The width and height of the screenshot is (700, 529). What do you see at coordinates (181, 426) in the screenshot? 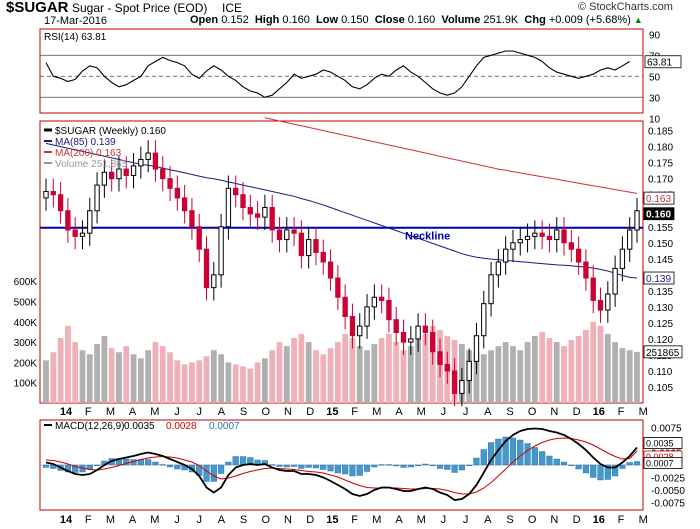
I see `macd-legend-value: 0.0028` at bounding box center [181, 426].